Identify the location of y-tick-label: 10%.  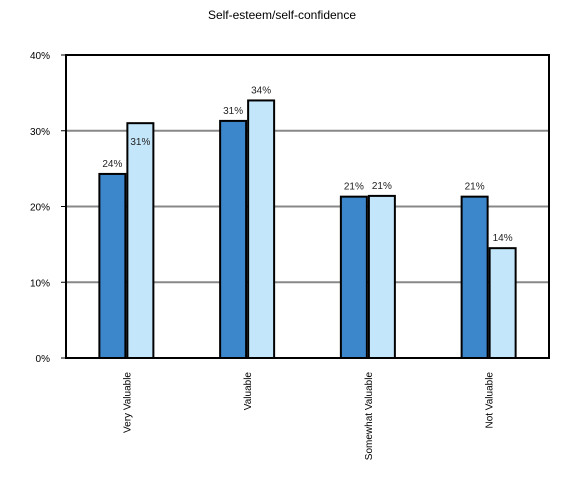
(40, 283).